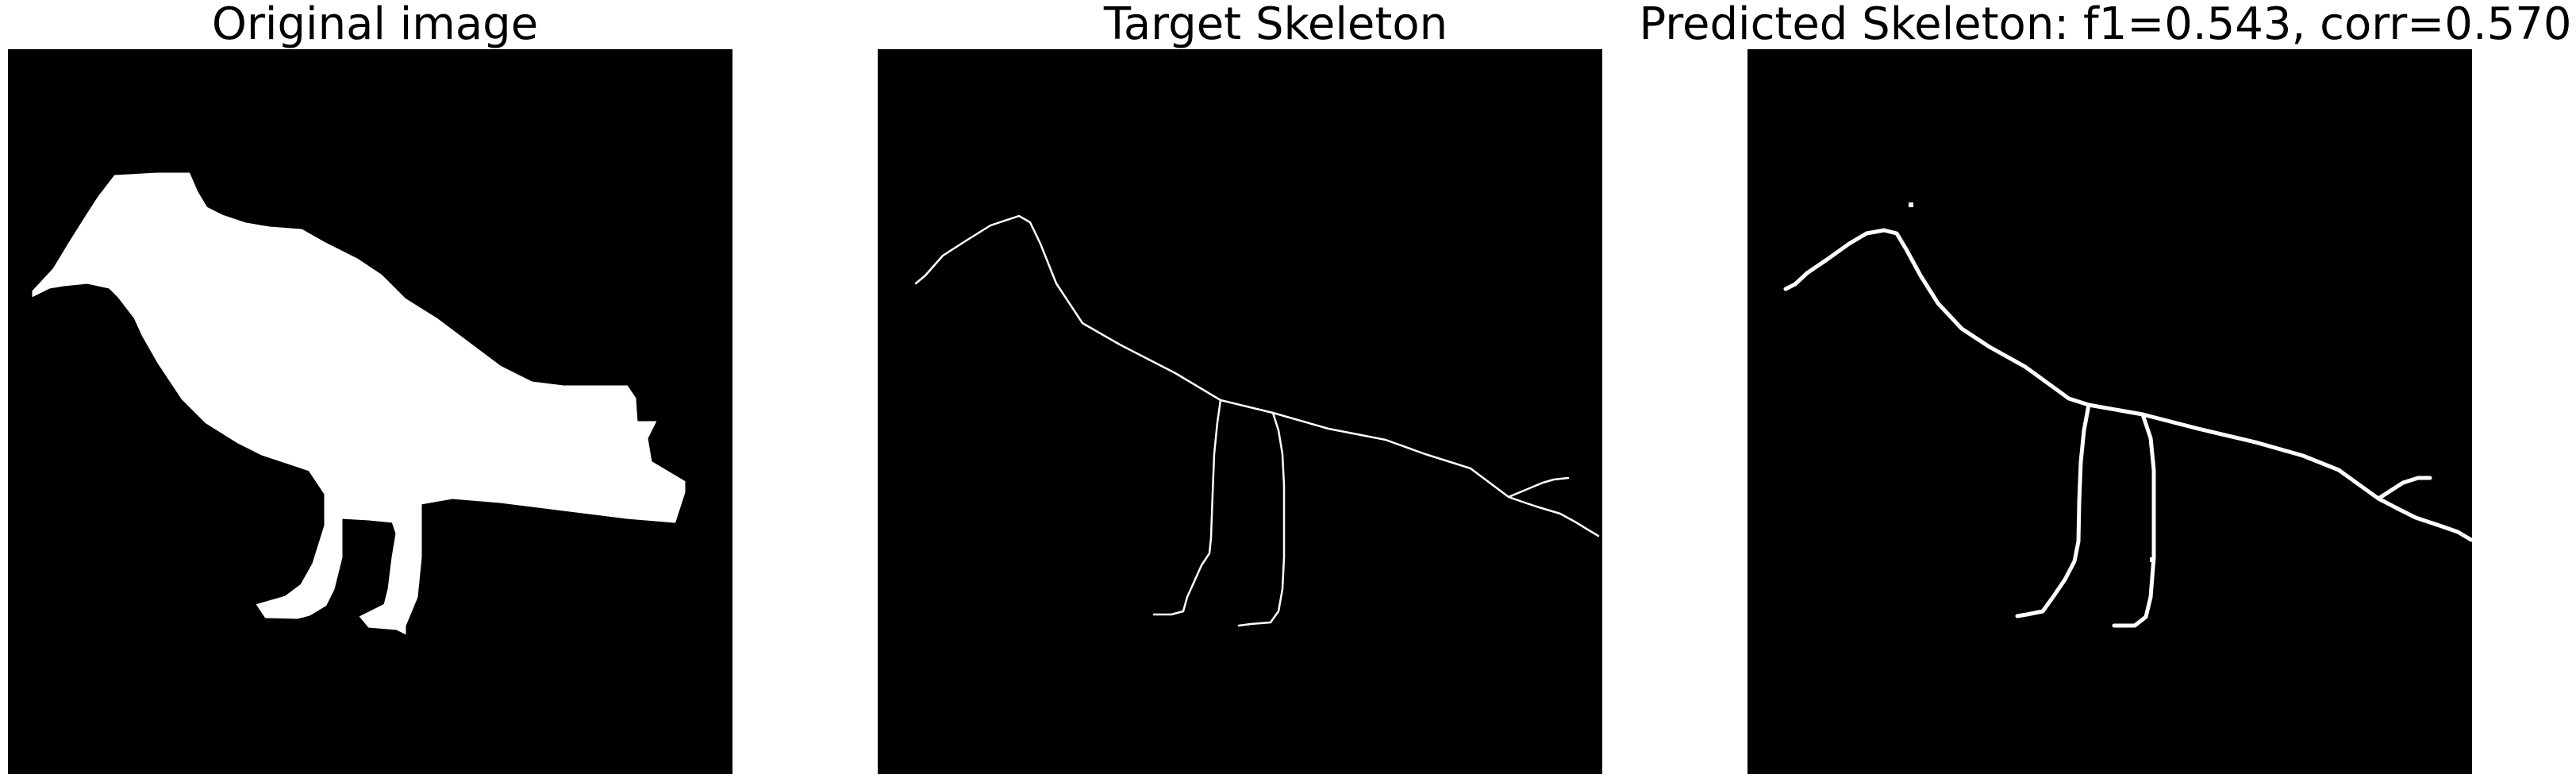  What do you see at coordinates (1538, 487) in the screenshot?
I see `skeleton-tail-fork` at bounding box center [1538, 487].